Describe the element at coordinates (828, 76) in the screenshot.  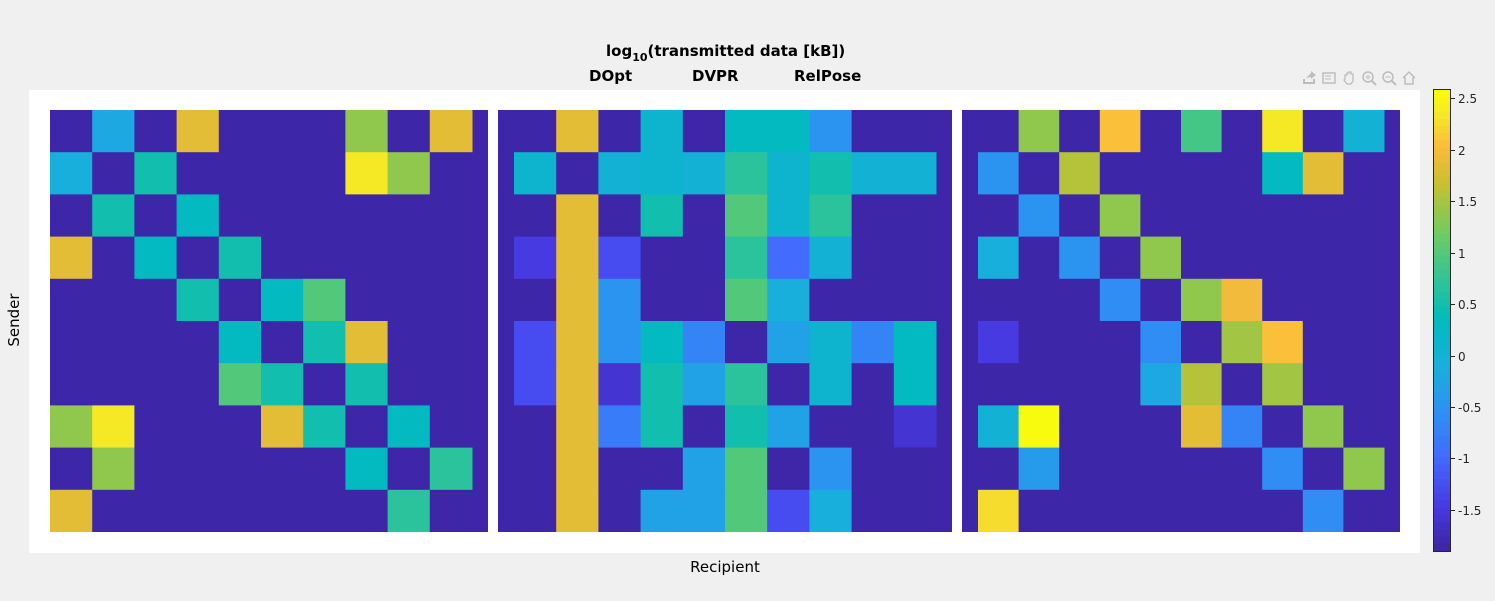
I see `heatmap-title-relpose: RelPose` at that location.